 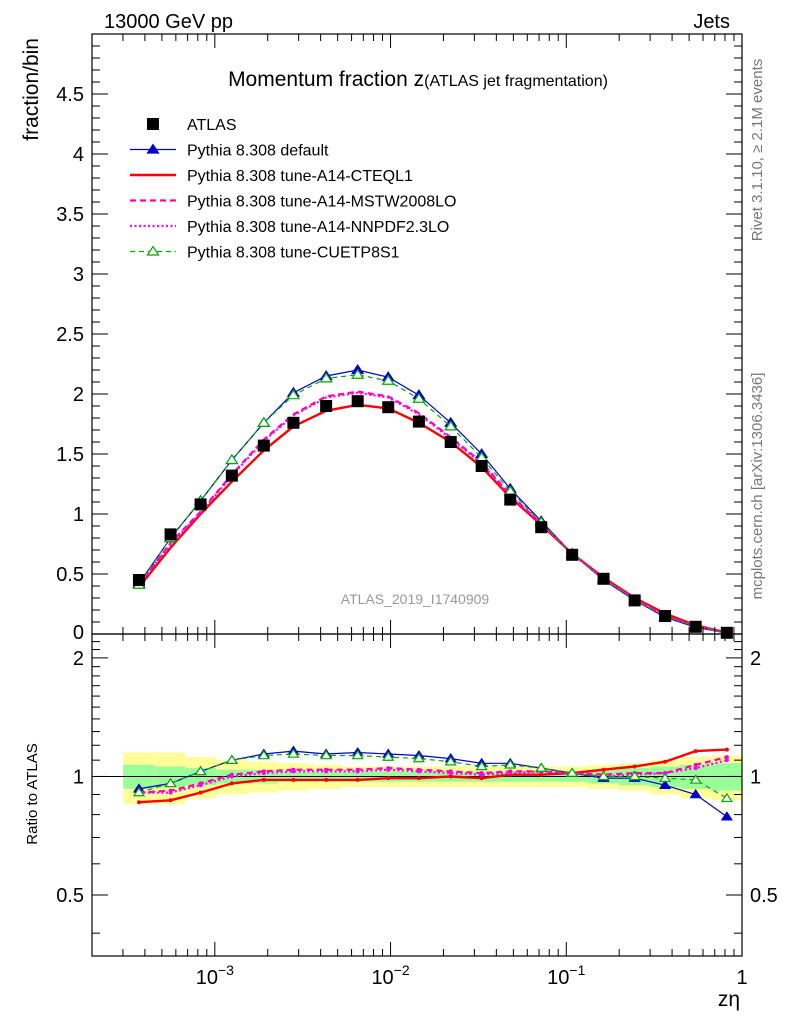 What do you see at coordinates (78, 659) in the screenshot?
I see `ratio-y-tick-label: 2` at bounding box center [78, 659].